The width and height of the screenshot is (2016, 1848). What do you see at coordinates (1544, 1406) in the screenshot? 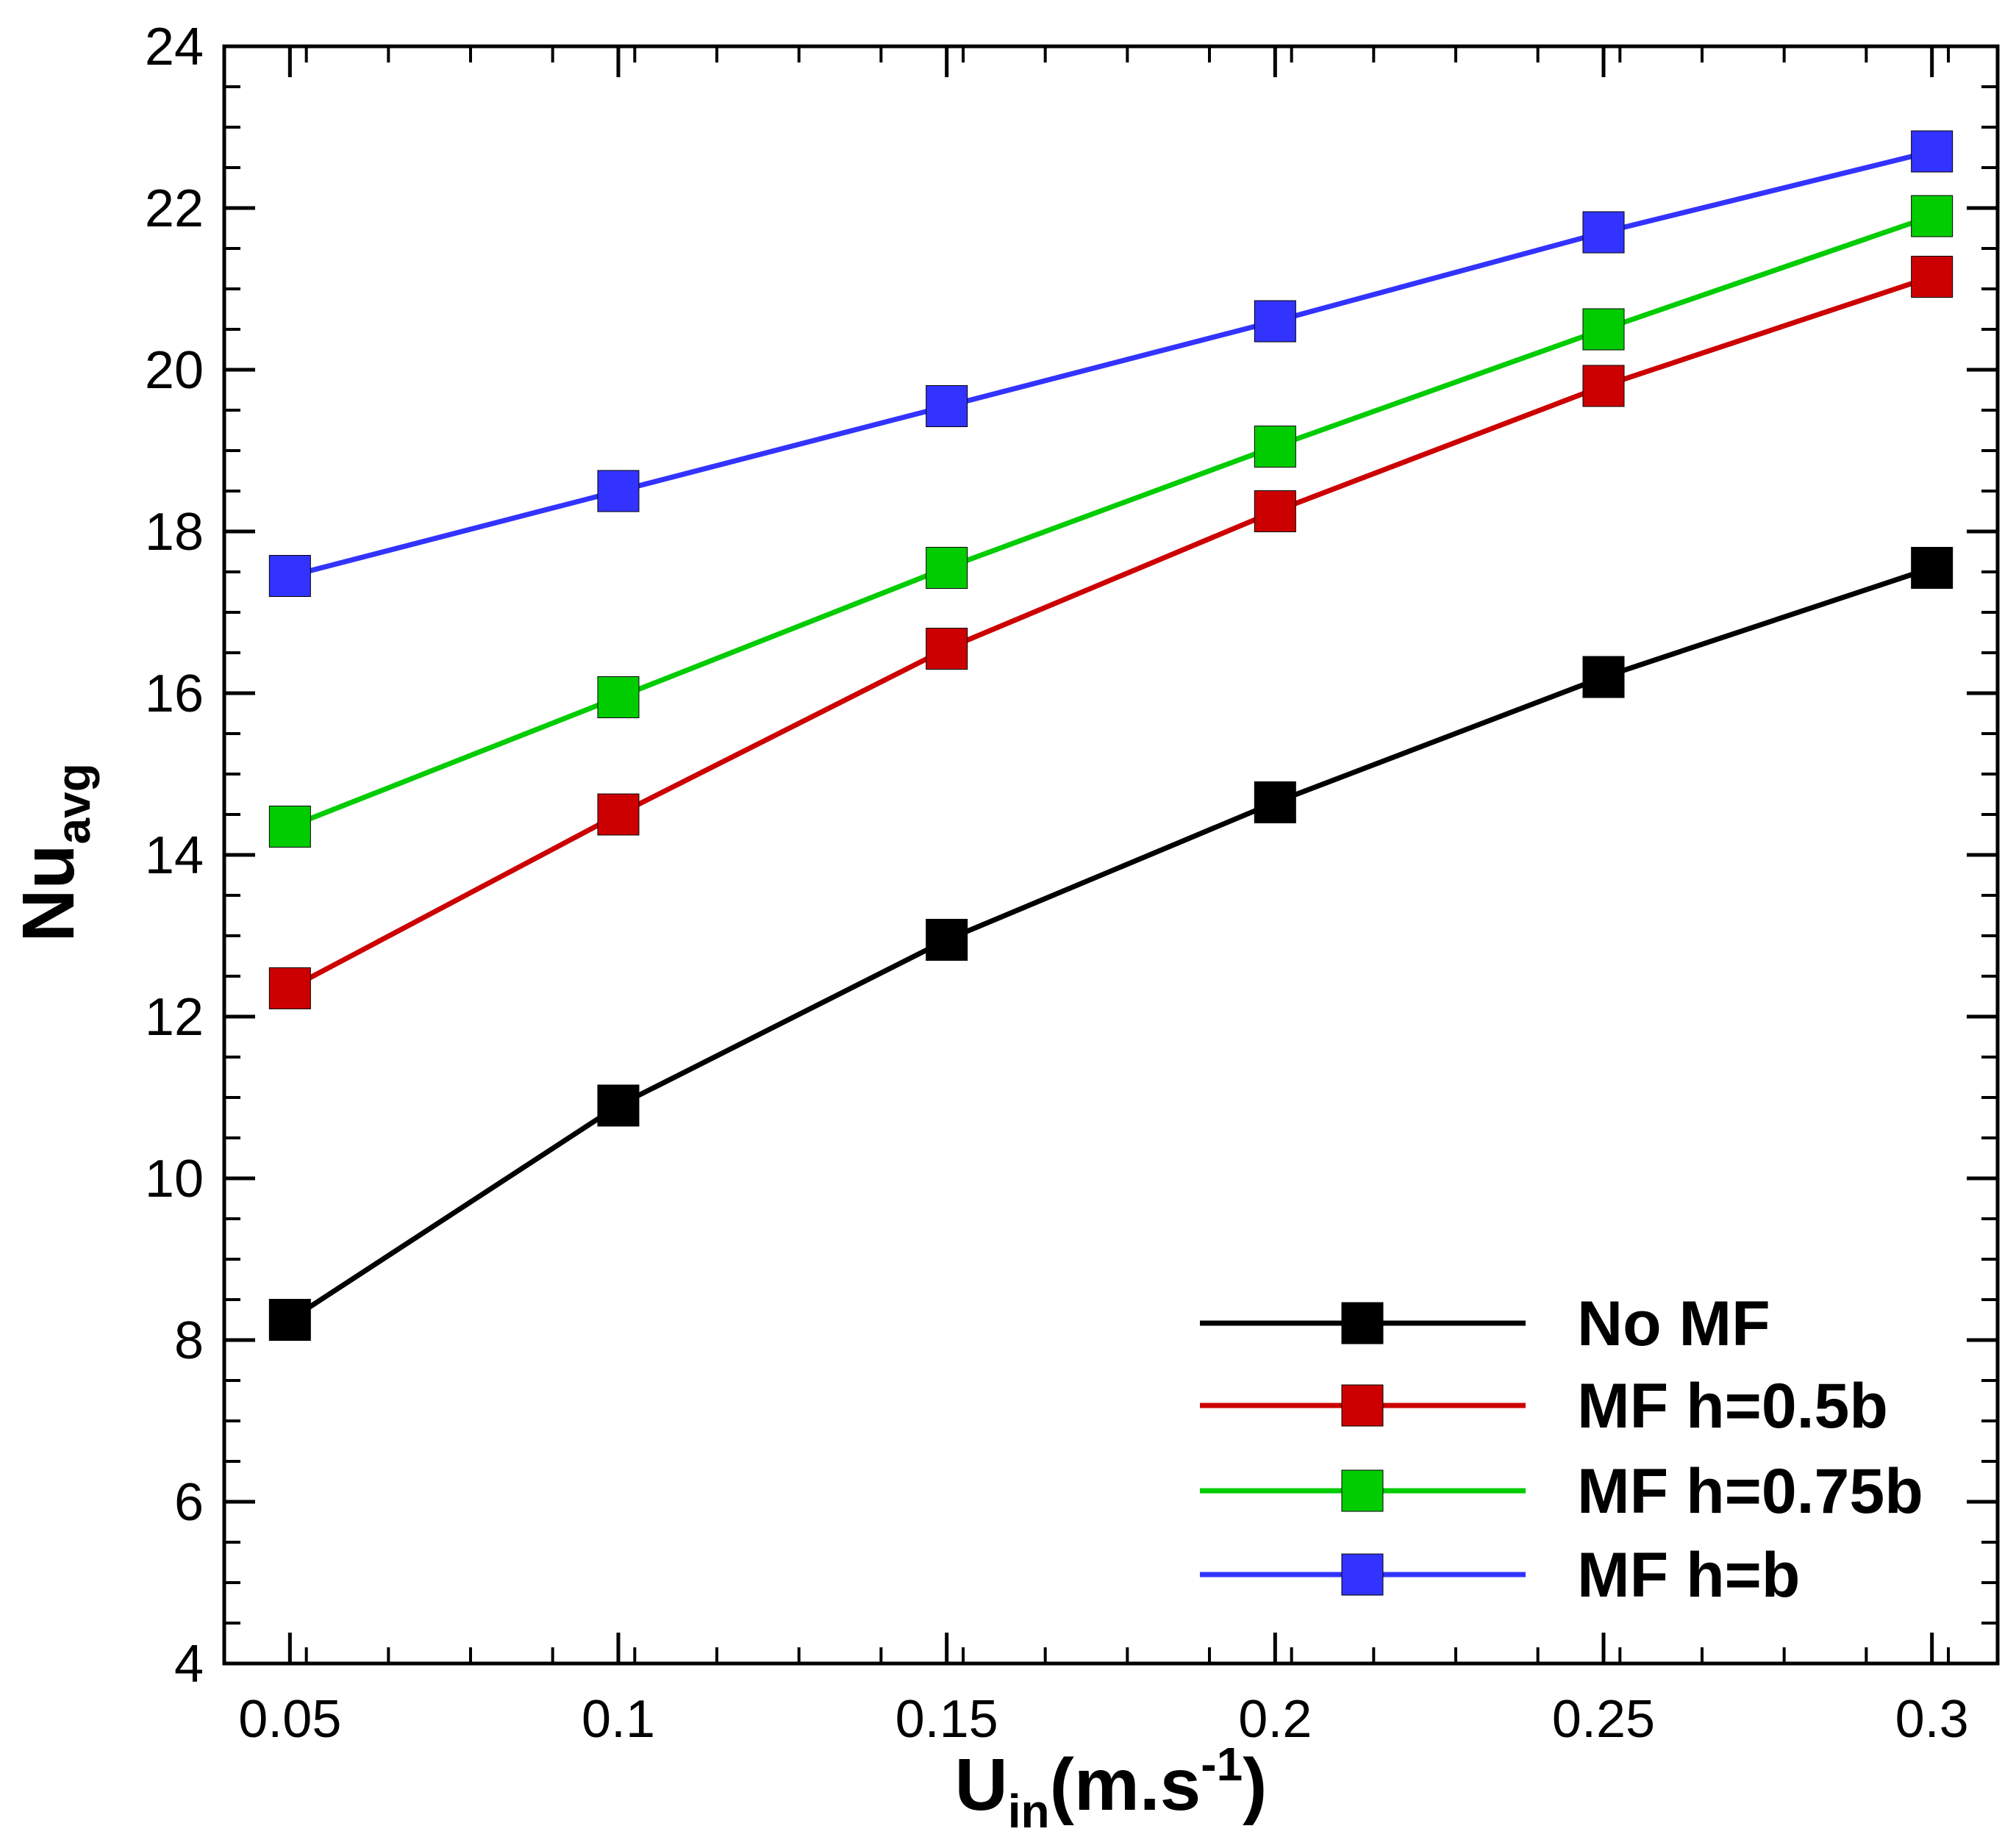
I see `legend-item: MF h=0.5b` at bounding box center [1544, 1406].